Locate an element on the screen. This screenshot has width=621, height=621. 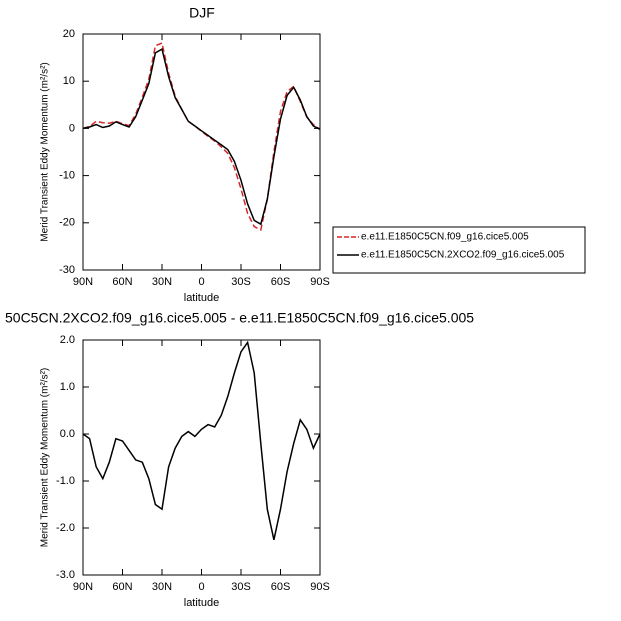
y-tick-label: 2.0 is located at coordinates (67, 340).